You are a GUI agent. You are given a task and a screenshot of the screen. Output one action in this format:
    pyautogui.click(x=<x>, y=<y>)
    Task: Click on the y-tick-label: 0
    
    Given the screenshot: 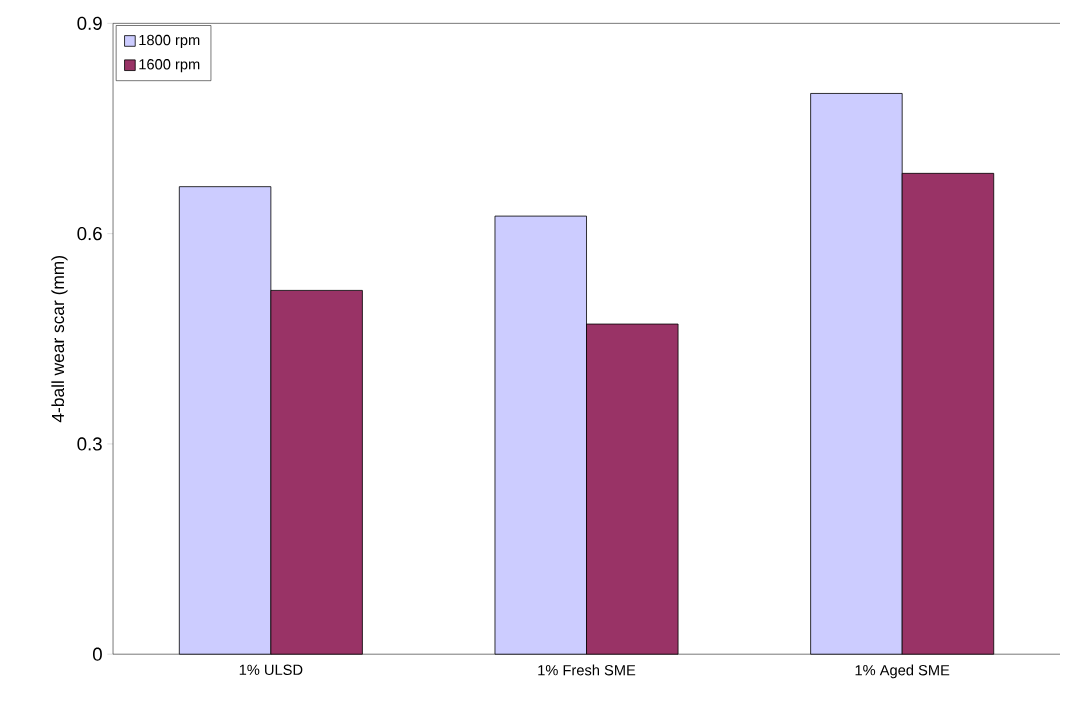 What is the action you would take?
    pyautogui.click(x=97, y=654)
    